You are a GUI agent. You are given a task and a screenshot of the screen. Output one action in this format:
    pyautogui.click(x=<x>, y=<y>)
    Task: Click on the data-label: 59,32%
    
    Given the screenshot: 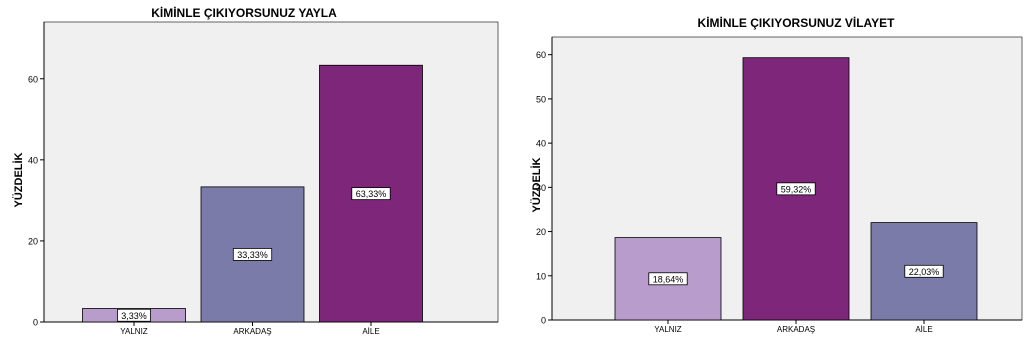 What is the action you would take?
    pyautogui.click(x=796, y=189)
    